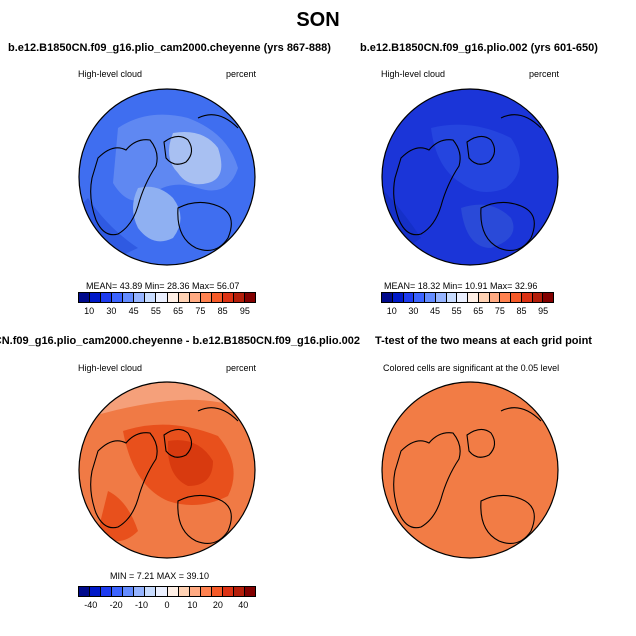  What do you see at coordinates (116, 605) in the screenshot?
I see `colorbar-tick-label: -20` at bounding box center [116, 605].